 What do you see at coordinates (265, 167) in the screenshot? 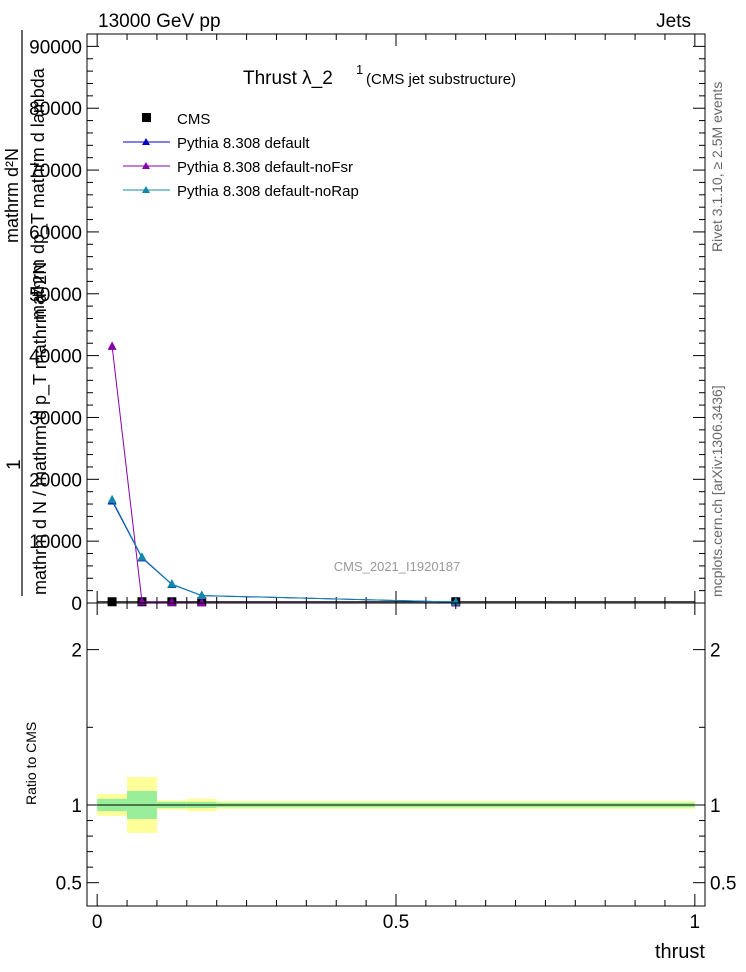
I see `legend-nofsr-label: Pythia 8.308 default-noFsr` at bounding box center [265, 167].